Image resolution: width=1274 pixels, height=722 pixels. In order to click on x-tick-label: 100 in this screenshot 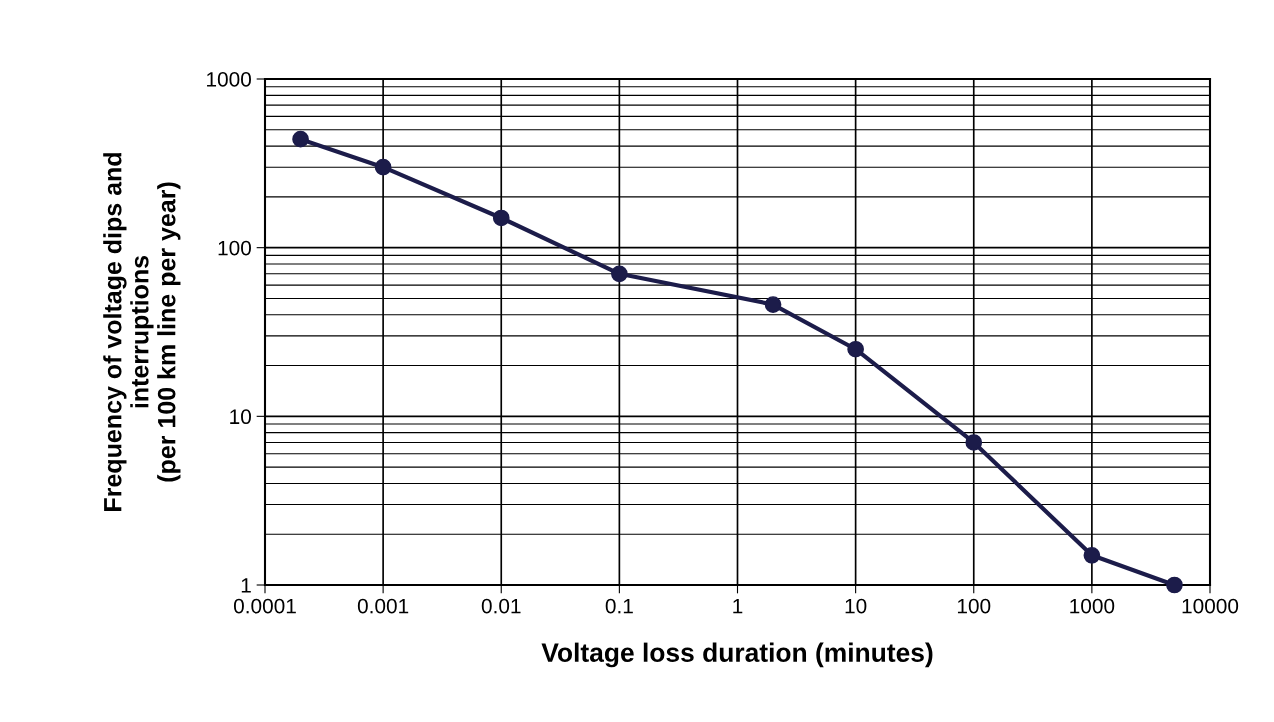, I will do `click(974, 606)`.